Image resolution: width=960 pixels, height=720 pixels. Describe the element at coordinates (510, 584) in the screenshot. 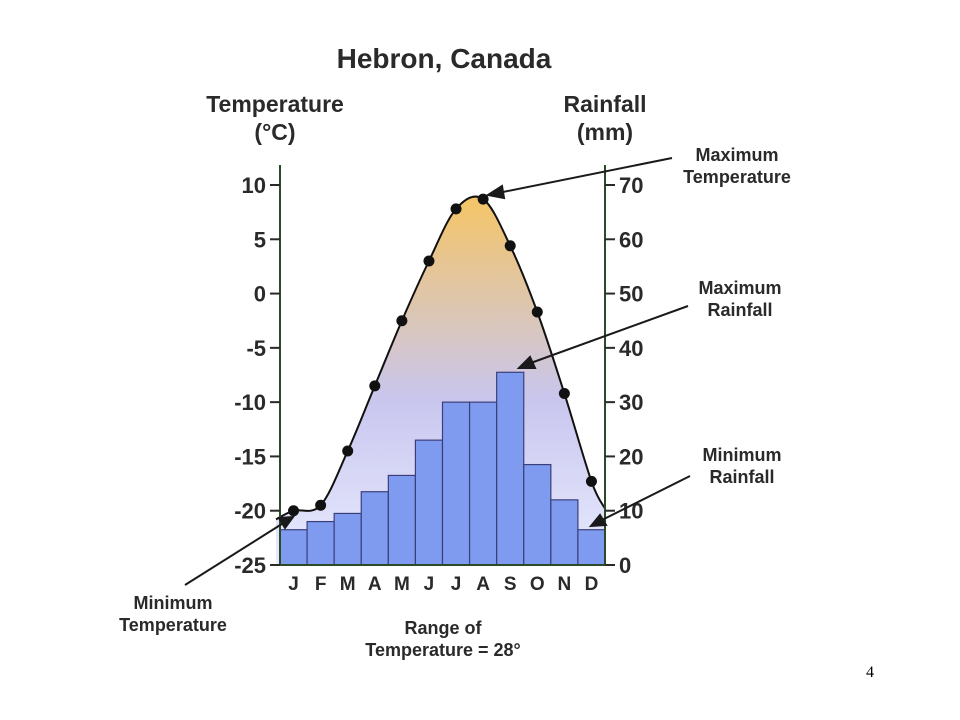

I see `month-label: S` at that location.